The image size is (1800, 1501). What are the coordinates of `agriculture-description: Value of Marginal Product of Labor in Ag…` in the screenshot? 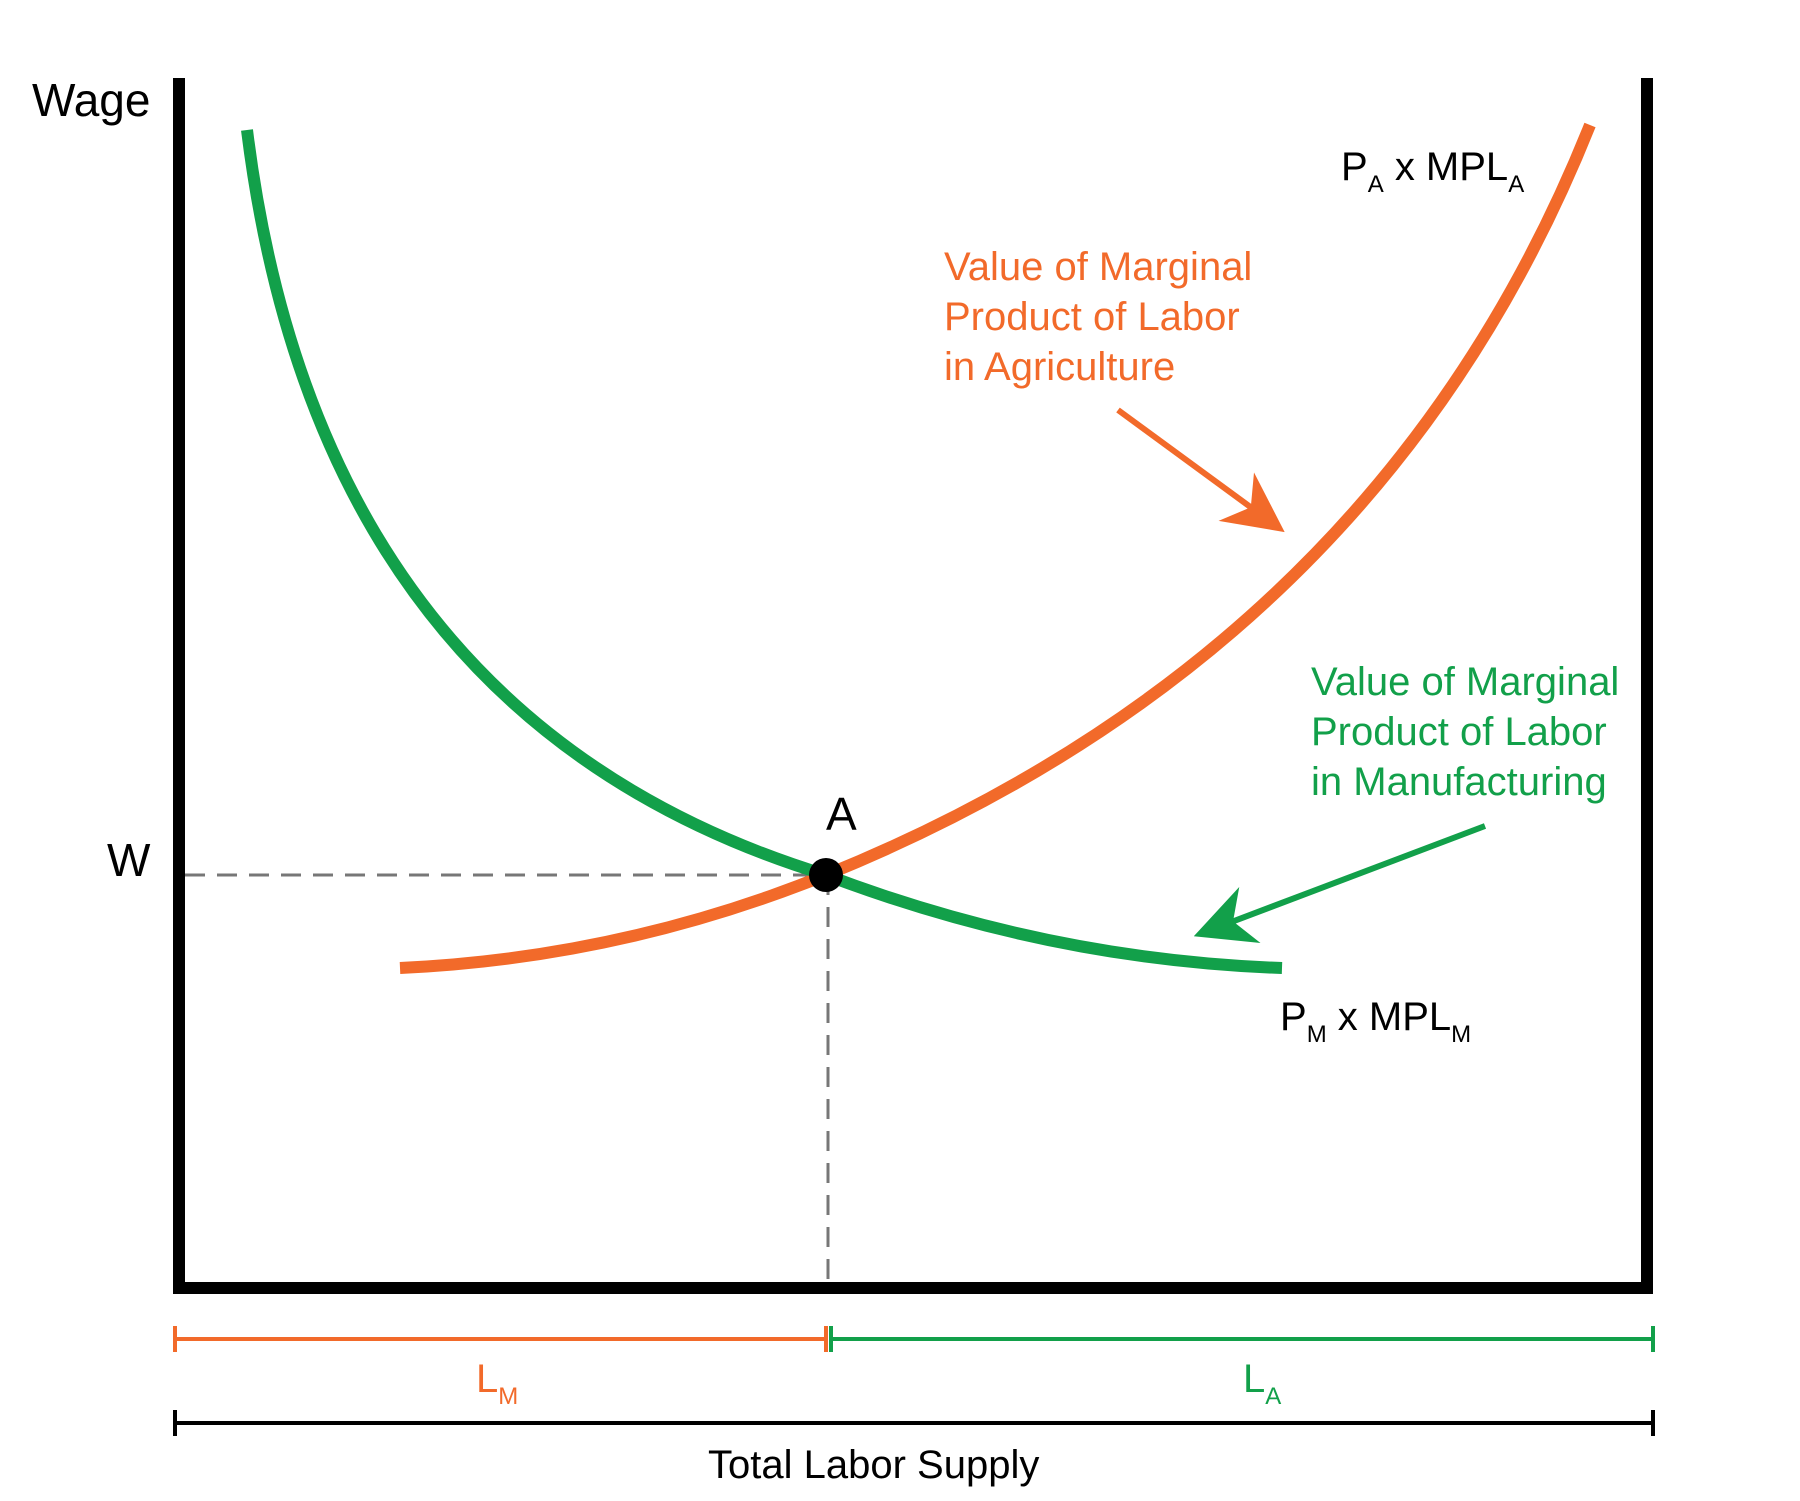 It's located at (1103, 317).